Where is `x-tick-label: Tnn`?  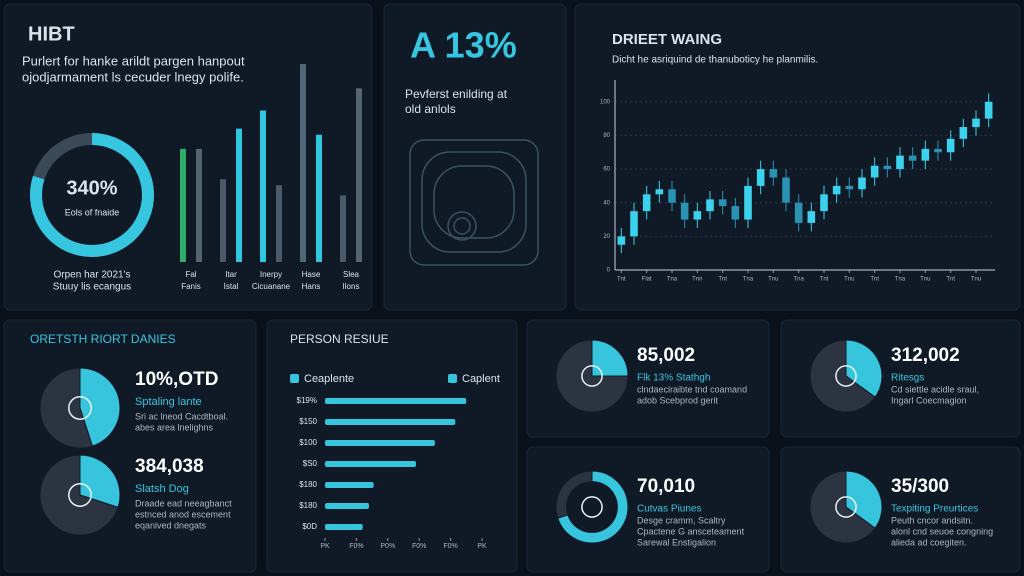
x-tick-label: Tnn is located at coordinates (697, 280).